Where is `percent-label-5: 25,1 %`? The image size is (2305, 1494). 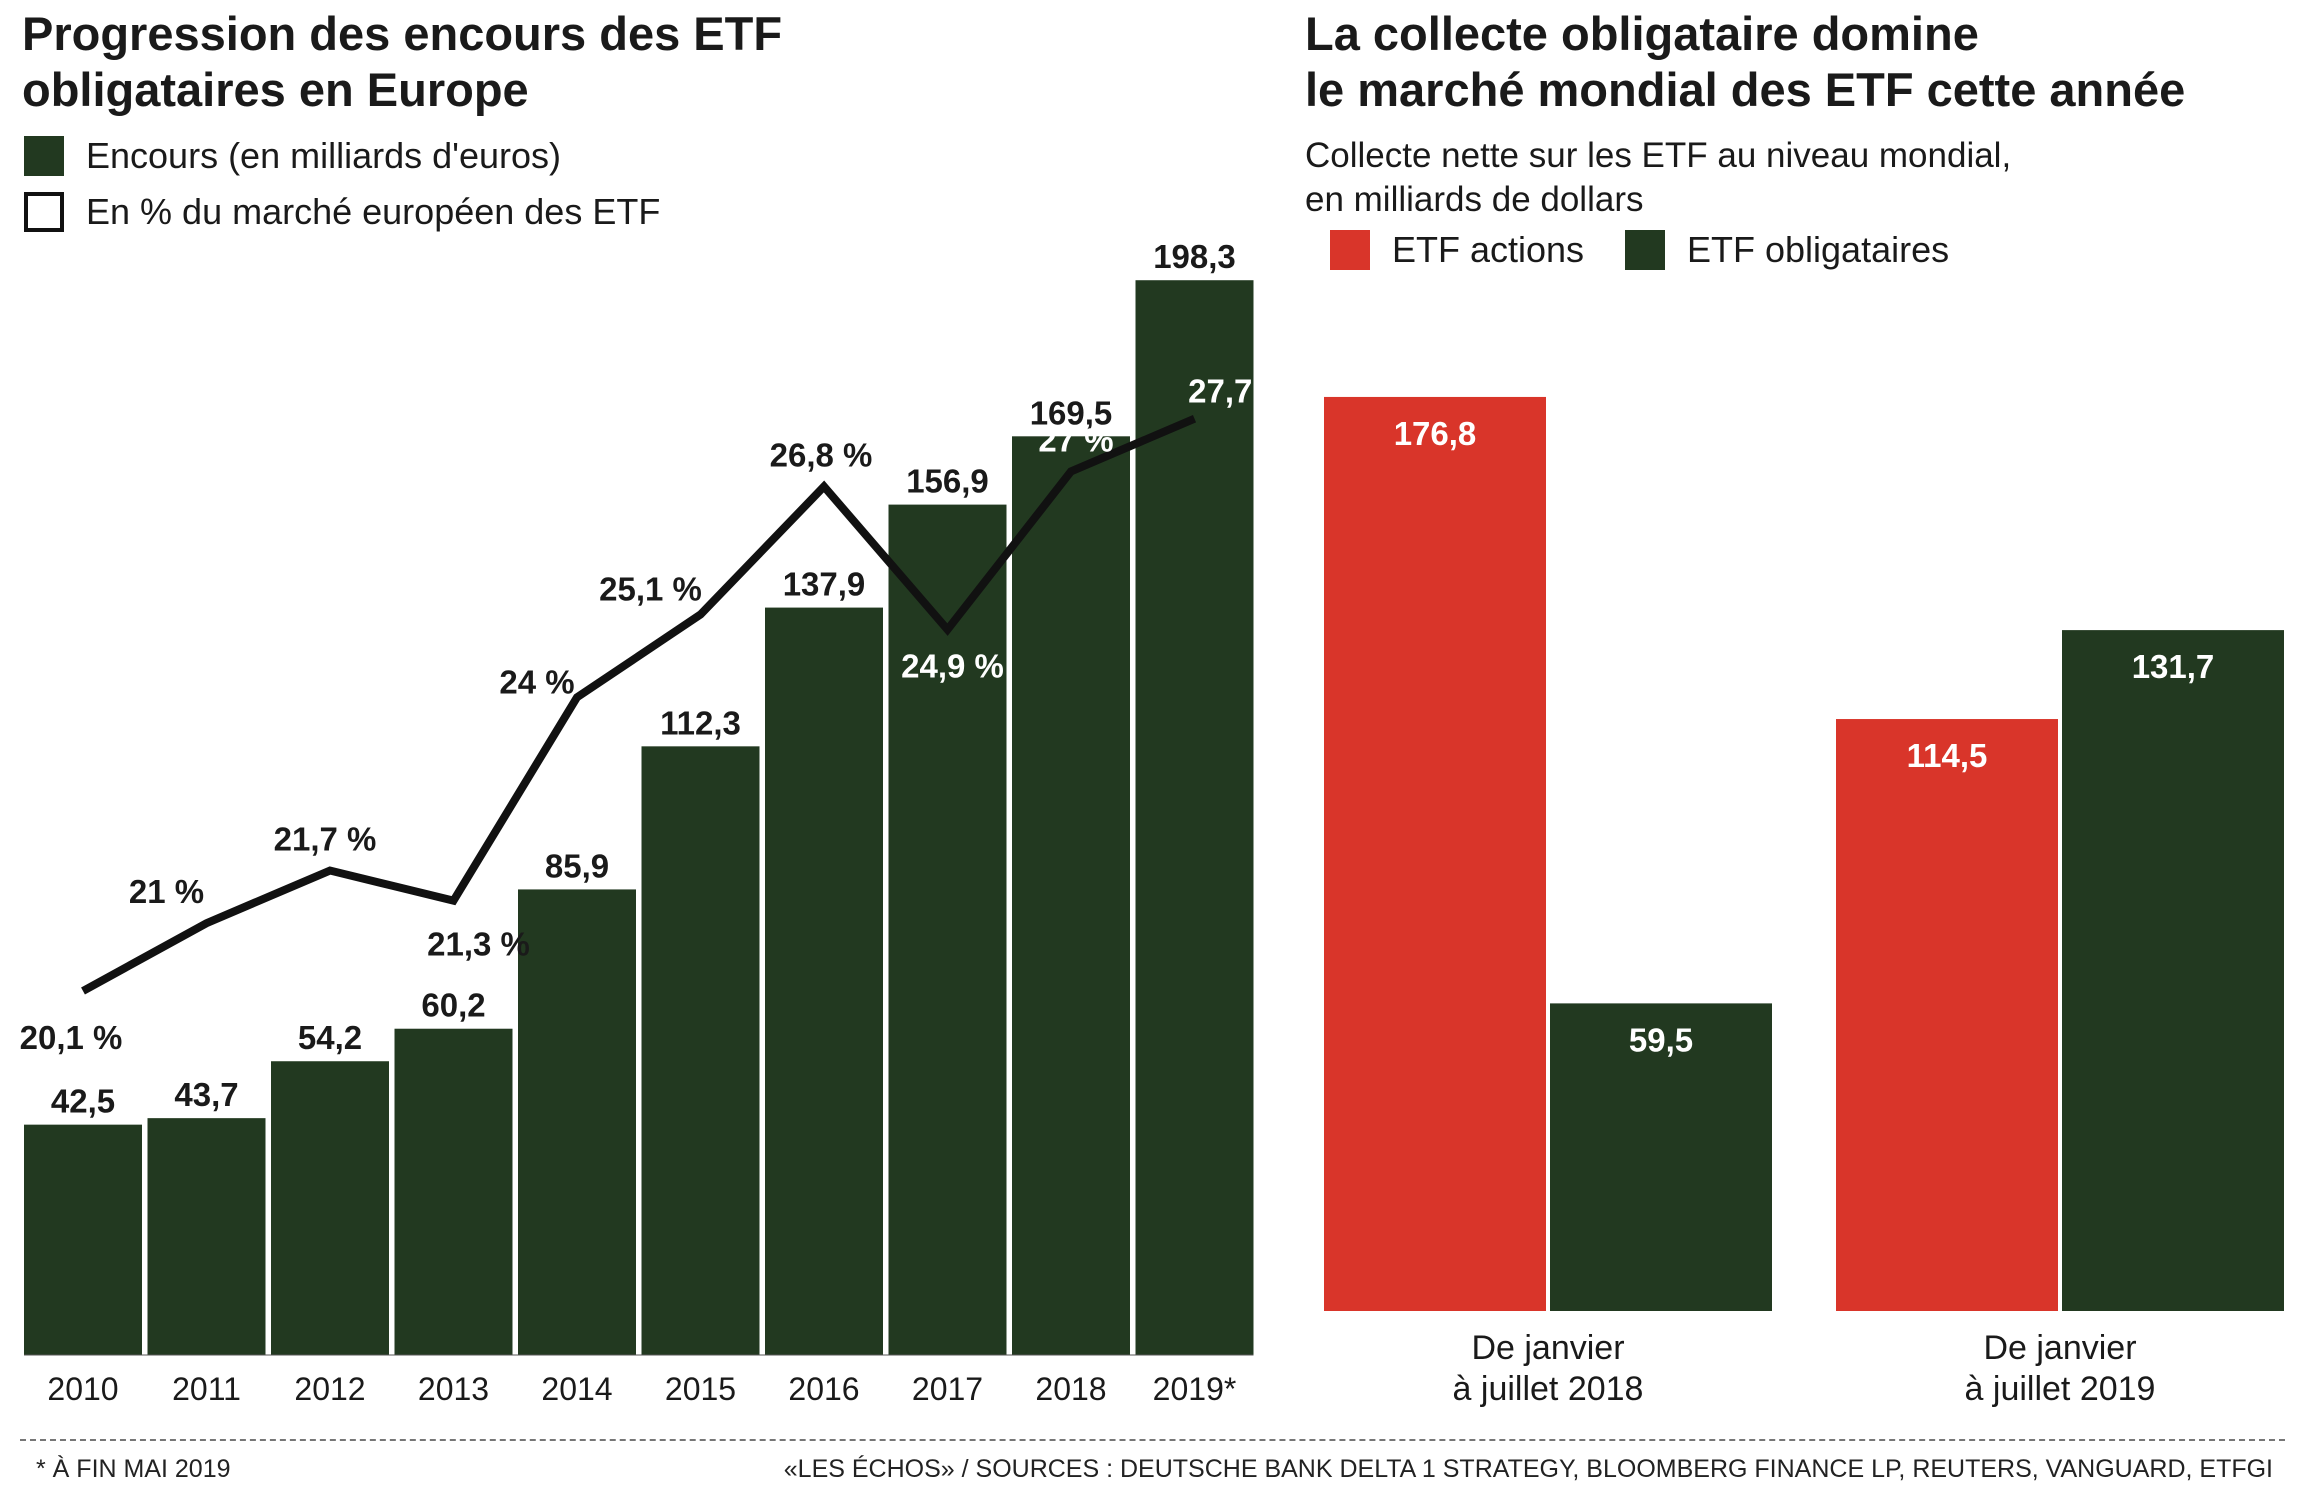
percent-label-5: 25,1 % is located at coordinates (650, 589).